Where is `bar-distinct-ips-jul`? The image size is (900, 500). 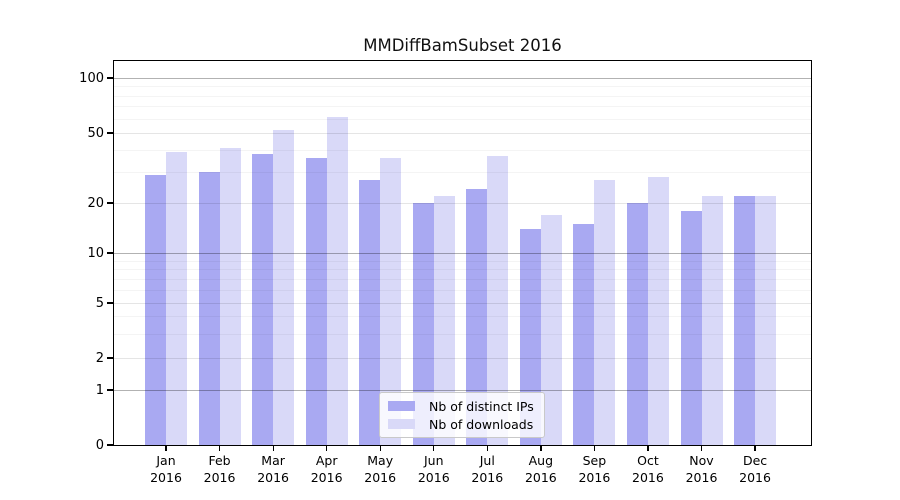
bar-distinct-ips-jul is located at coordinates (477, 317).